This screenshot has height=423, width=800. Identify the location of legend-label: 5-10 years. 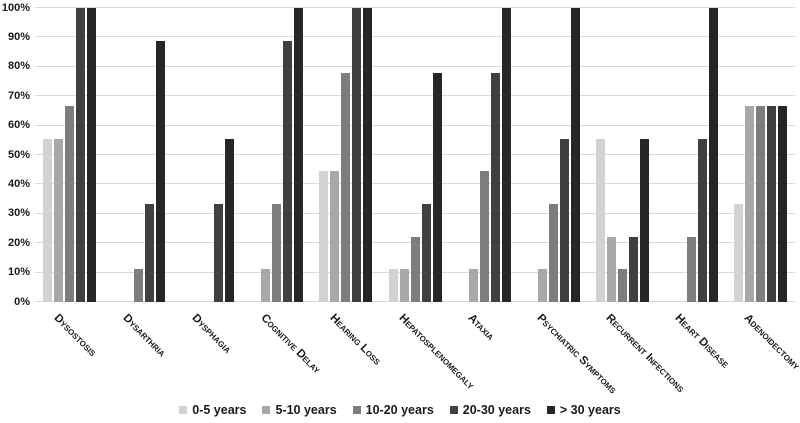
(306, 410).